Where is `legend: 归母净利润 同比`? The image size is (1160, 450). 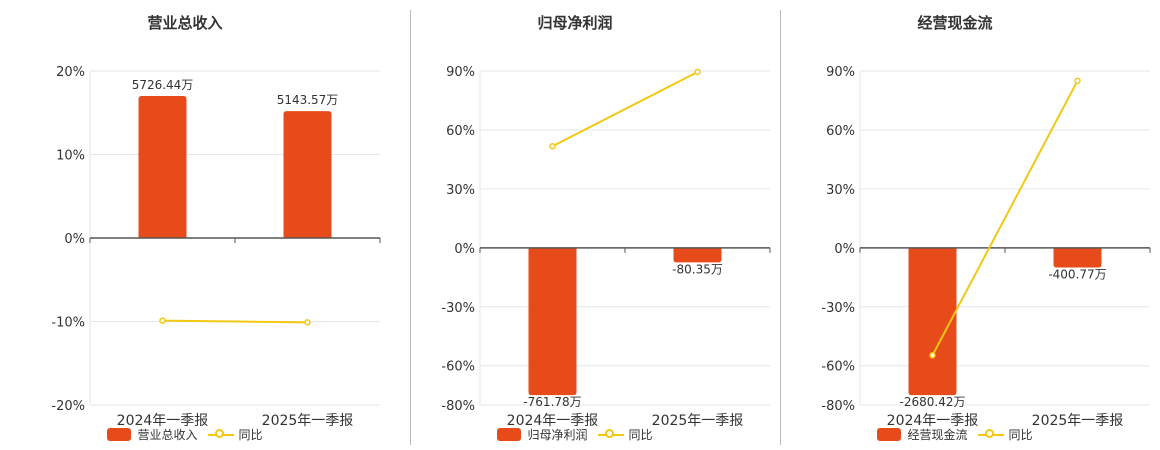
legend: 归母净利润 同比 is located at coordinates (575, 434).